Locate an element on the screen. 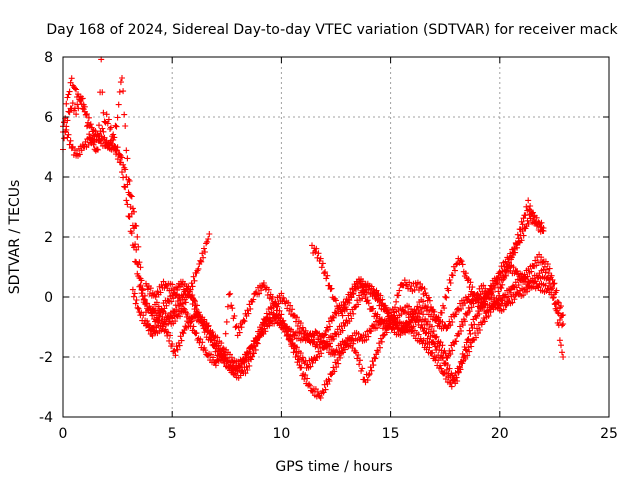  x-axis-label: GPS time / hours is located at coordinates (333, 467).